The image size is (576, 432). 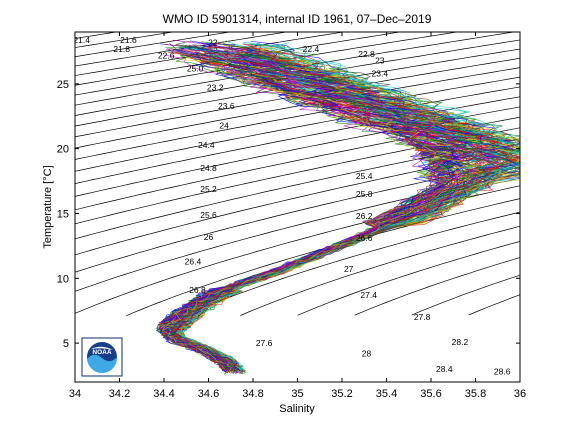 What do you see at coordinates (166, 55) in the screenshot?
I see `contour-label: 22.6` at bounding box center [166, 55].